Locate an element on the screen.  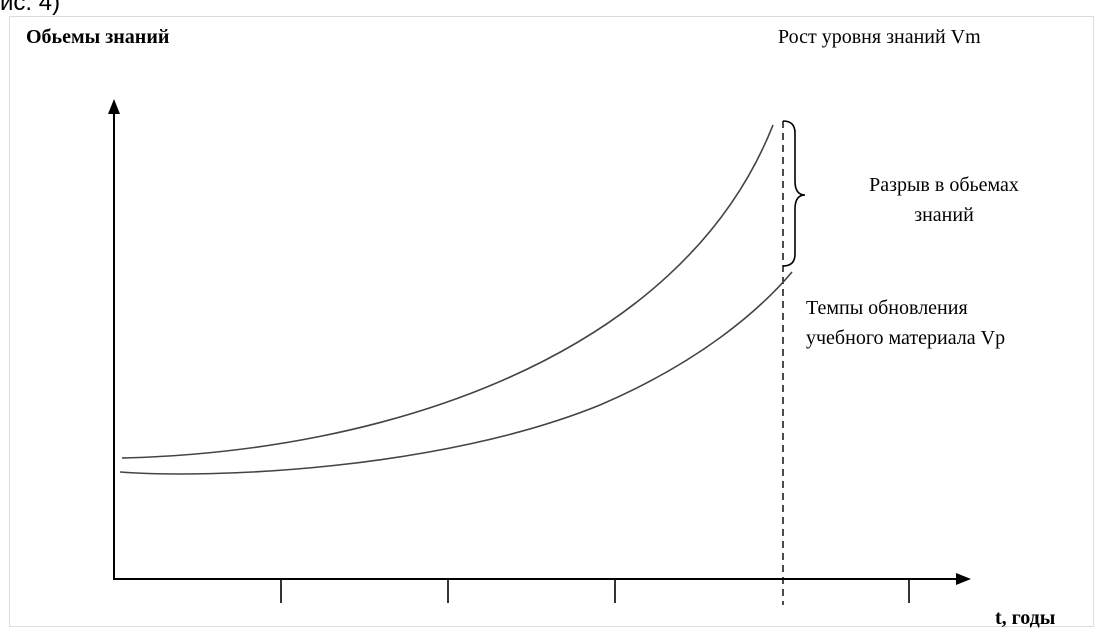
y-axis-arrowhead is located at coordinates (114, 106).